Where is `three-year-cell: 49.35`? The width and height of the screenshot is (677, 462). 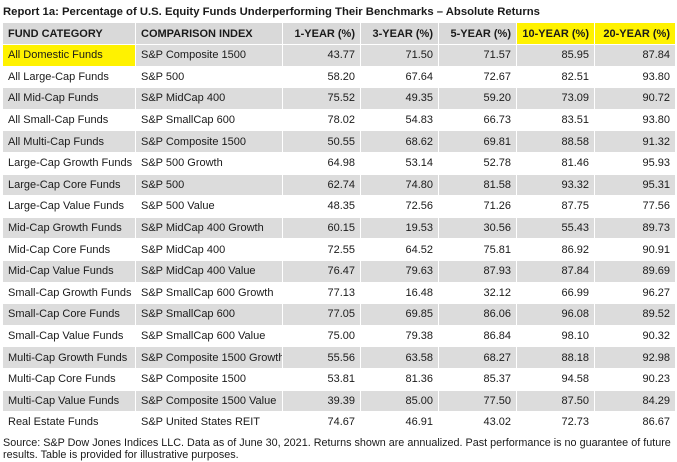 three-year-cell: 49.35 is located at coordinates (399, 98).